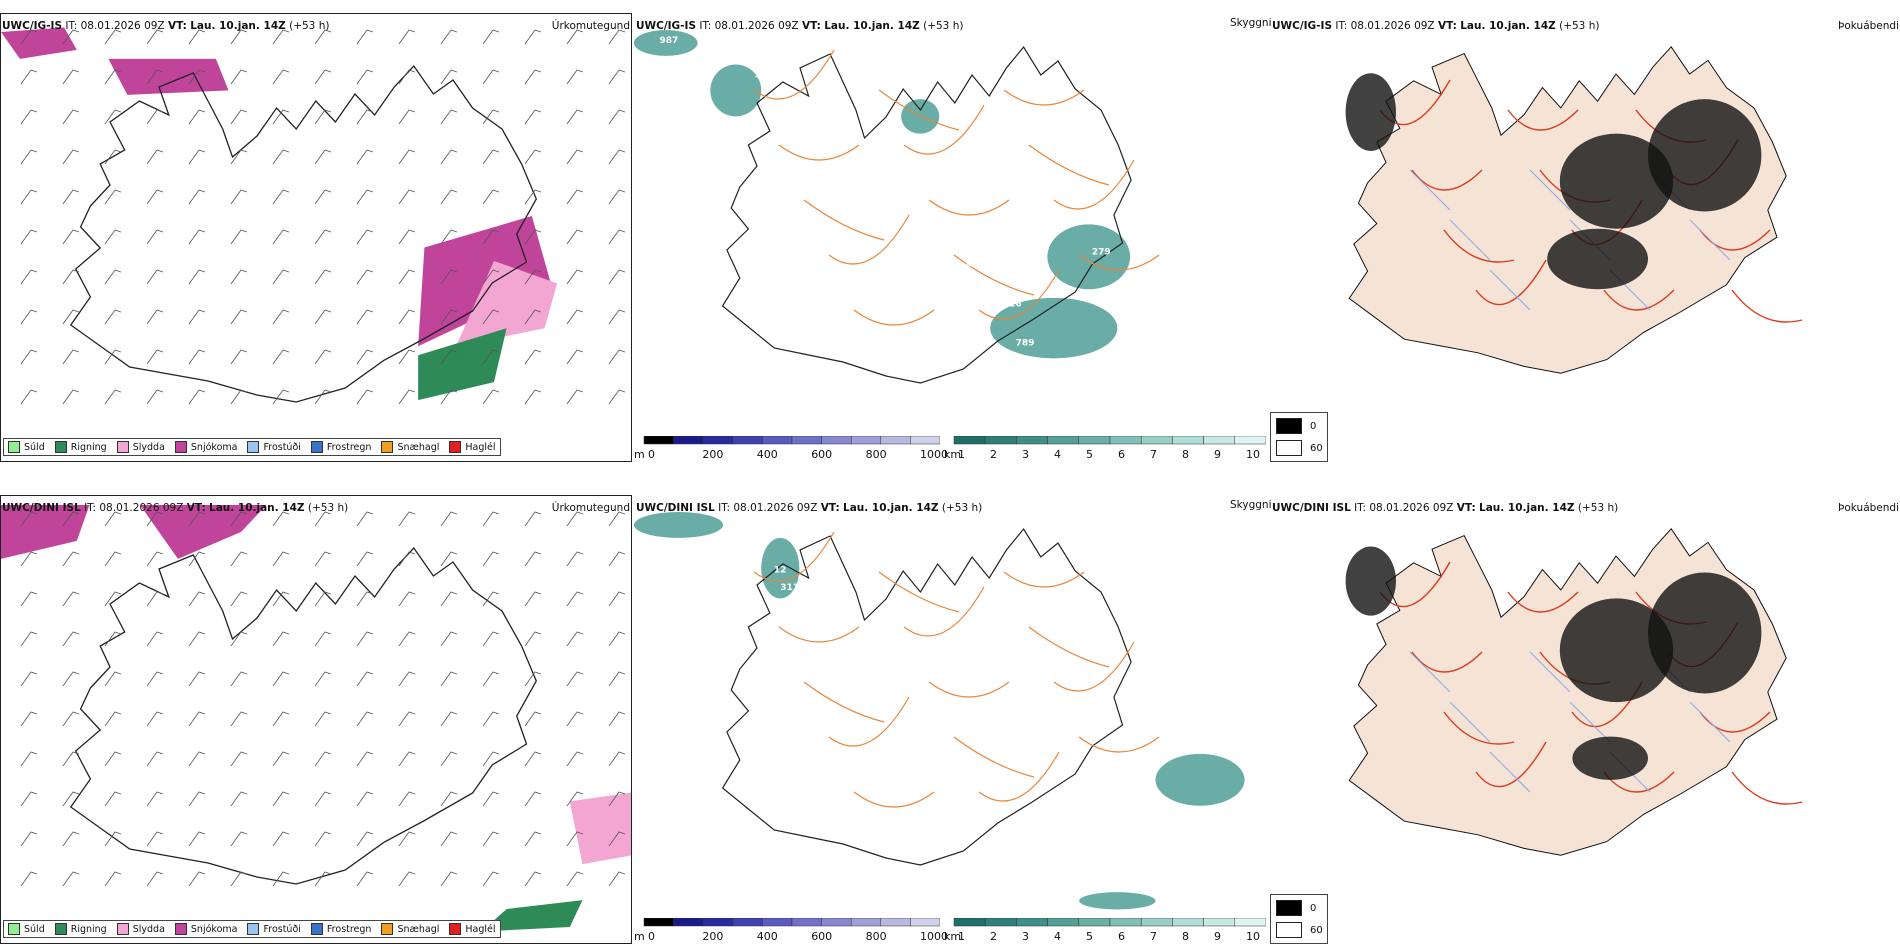 This screenshot has height=950, width=1900. Describe the element at coordinates (1105, 932) in the screenshot. I see `visibility-colorbar-row2: km 1 2 3 4 5 6 7 8 9 10` at that location.